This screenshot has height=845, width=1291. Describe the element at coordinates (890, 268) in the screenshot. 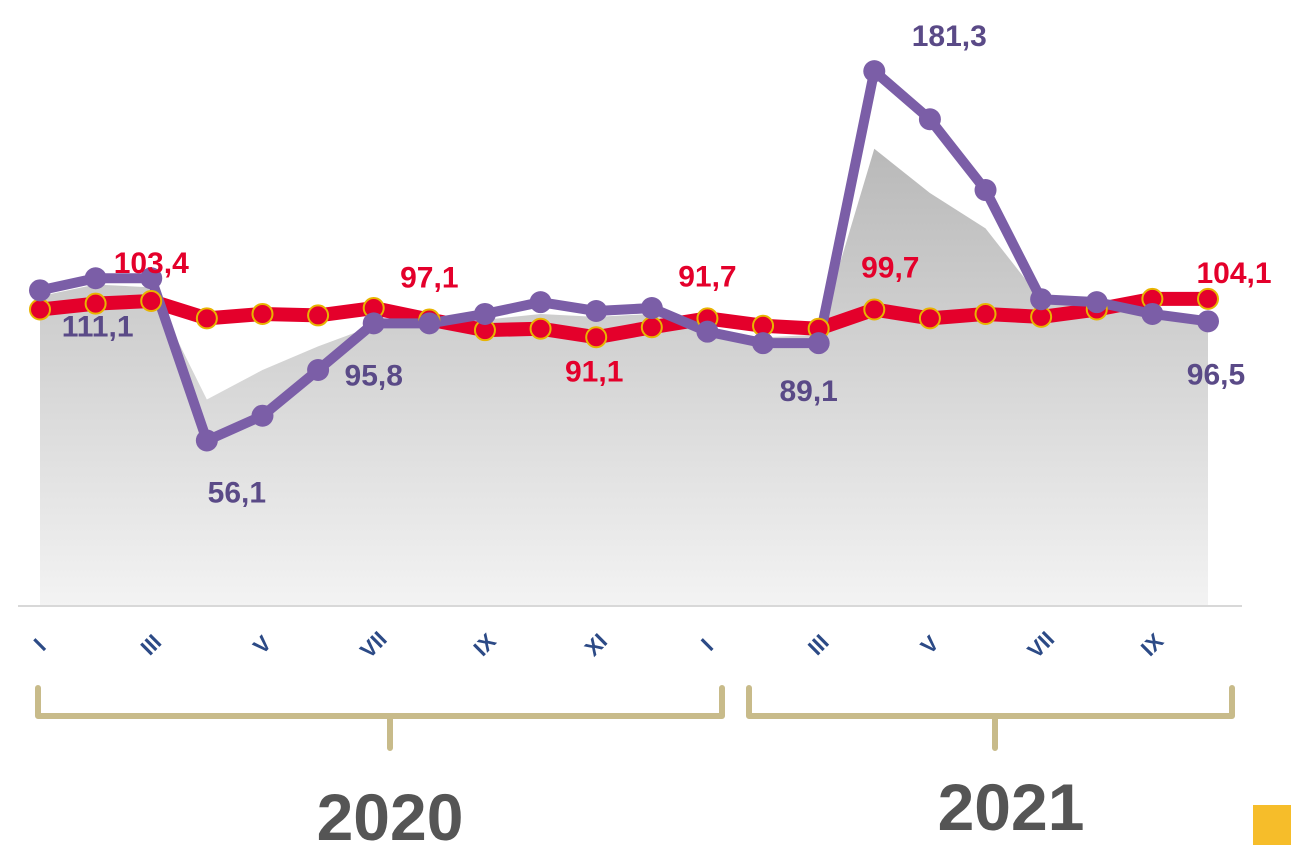

I see `data-label: 99,7` at that location.